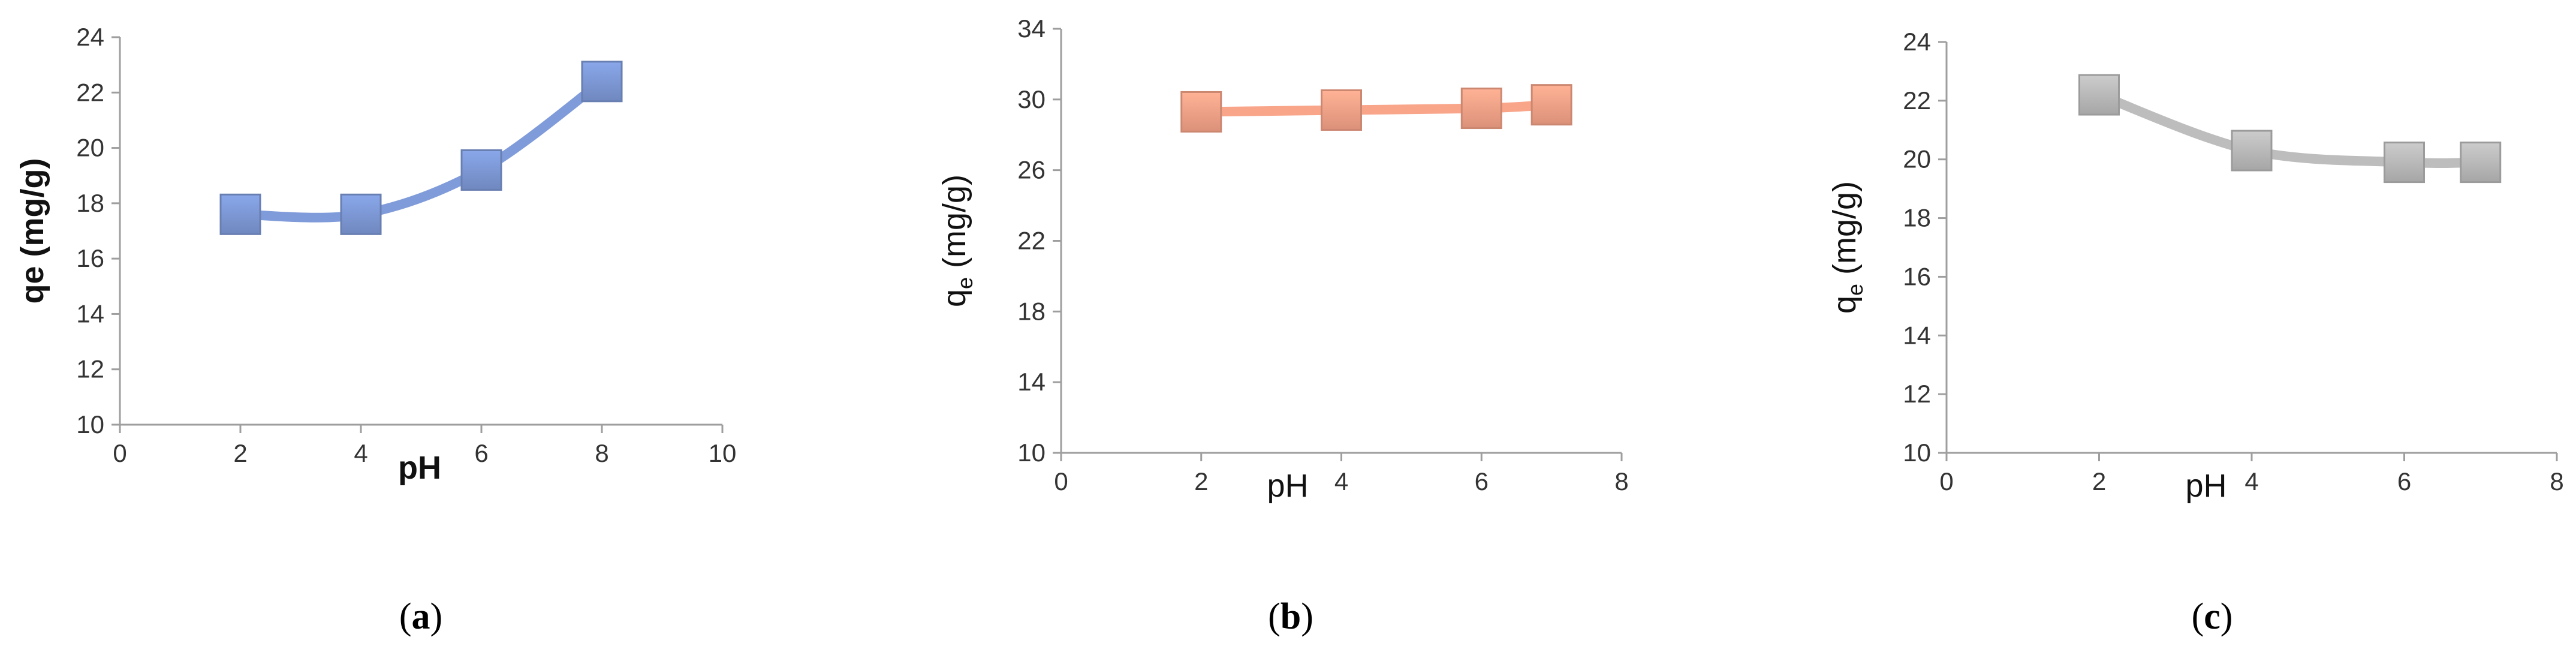 This screenshot has height=652, width=2576. Describe the element at coordinates (421, 616) in the screenshot. I see `panel-label: (a)` at that location.